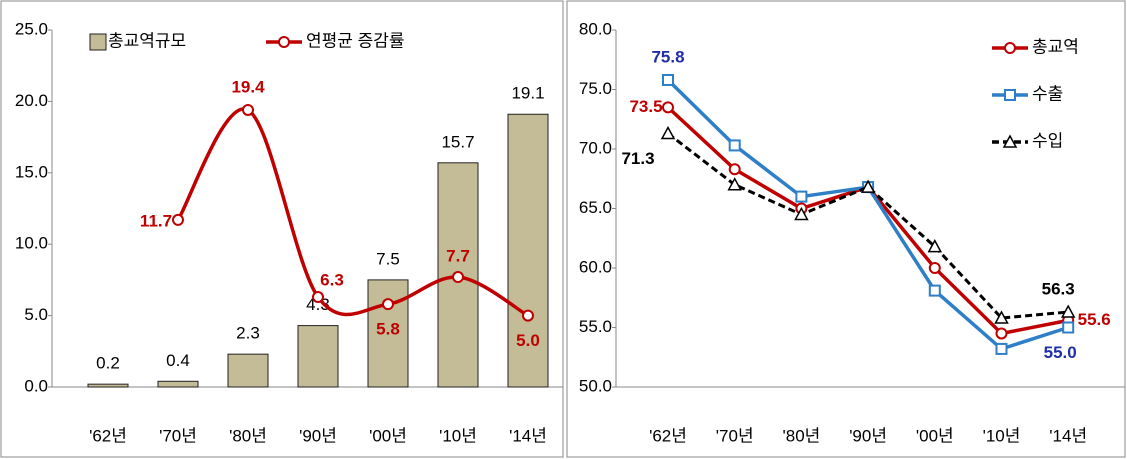 The height and width of the screenshot is (459, 1127). Describe the element at coordinates (1060, 352) in the screenshot. I see `value-label: 55.0` at that location.